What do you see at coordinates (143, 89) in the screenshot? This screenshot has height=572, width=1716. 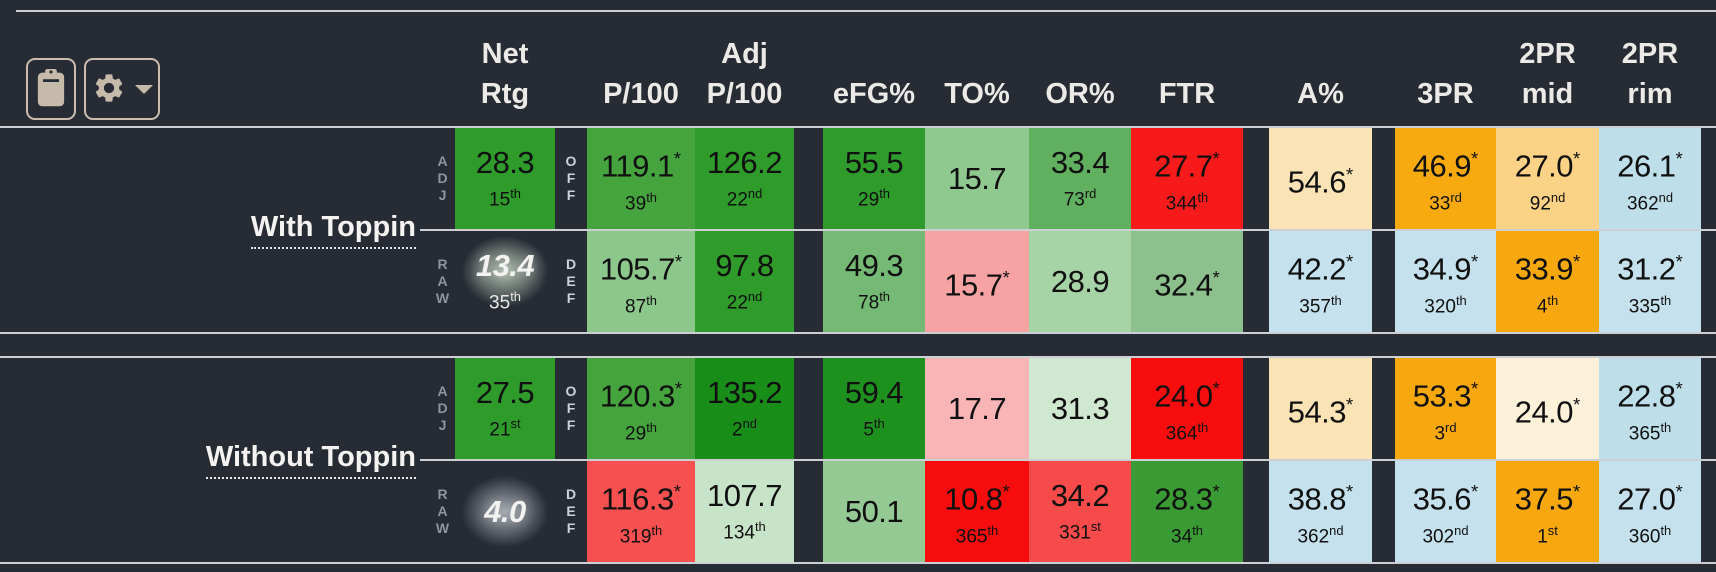 I see `chevron-down-icon` at bounding box center [143, 89].